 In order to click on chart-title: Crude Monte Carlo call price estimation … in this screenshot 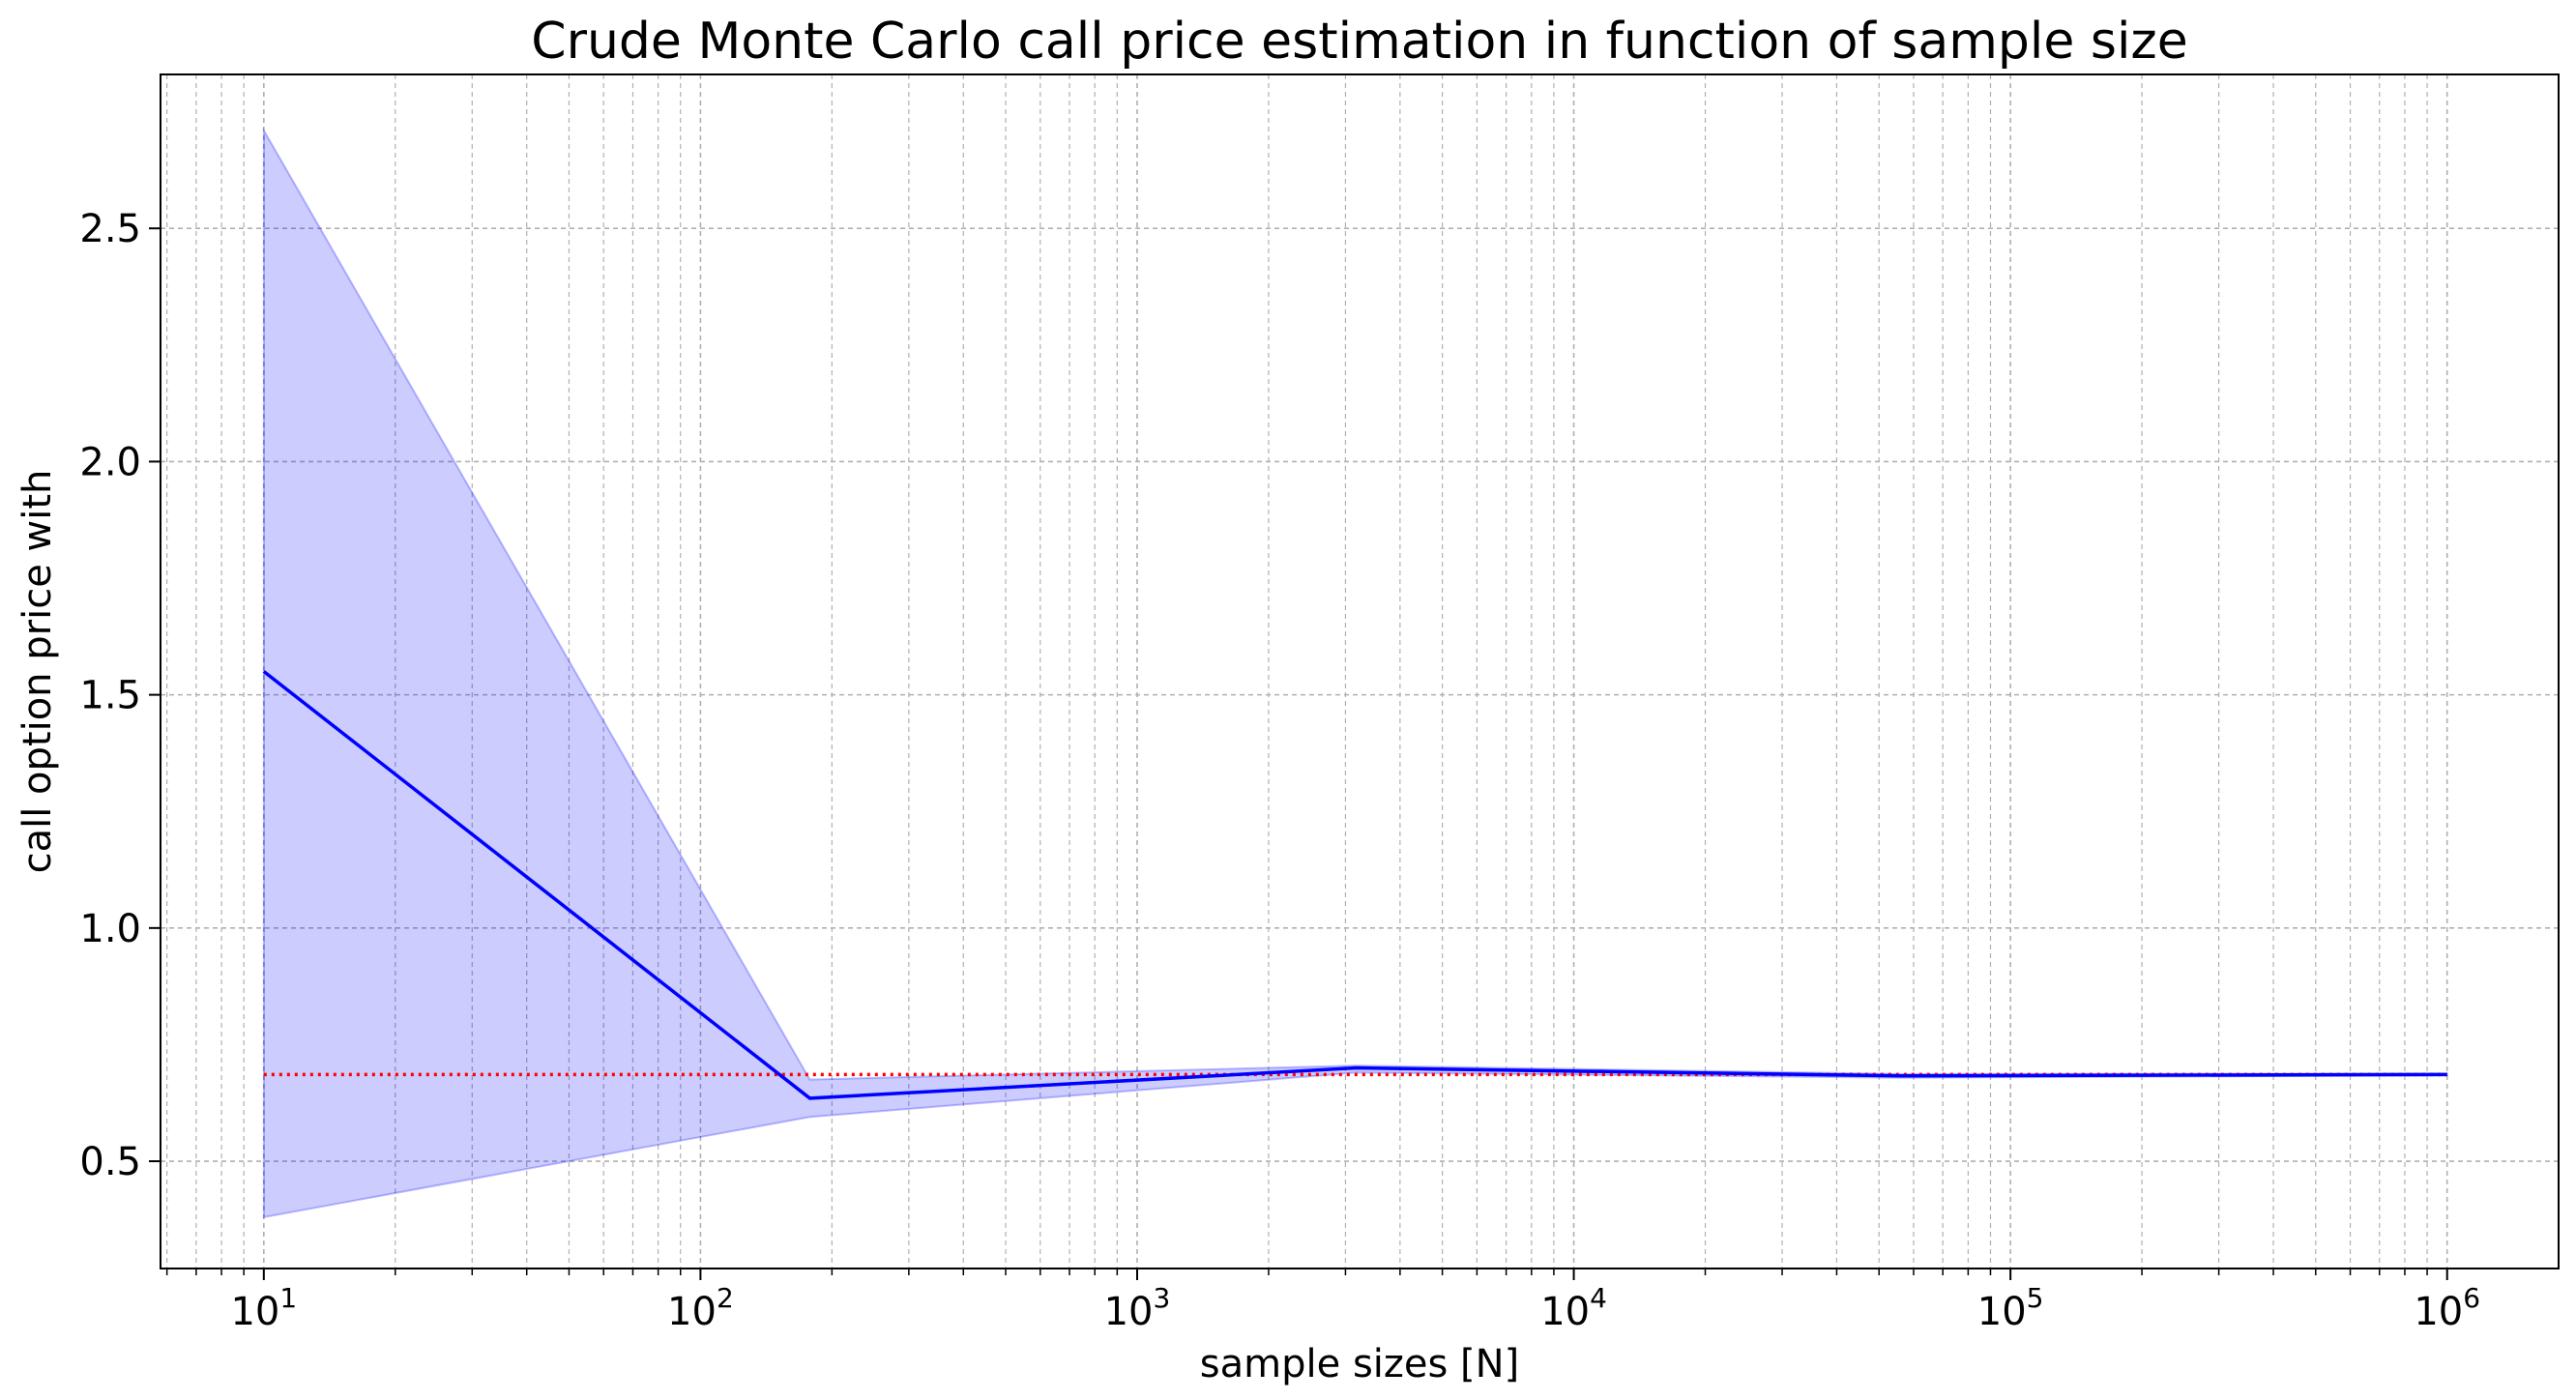, I will do `click(1359, 42)`.